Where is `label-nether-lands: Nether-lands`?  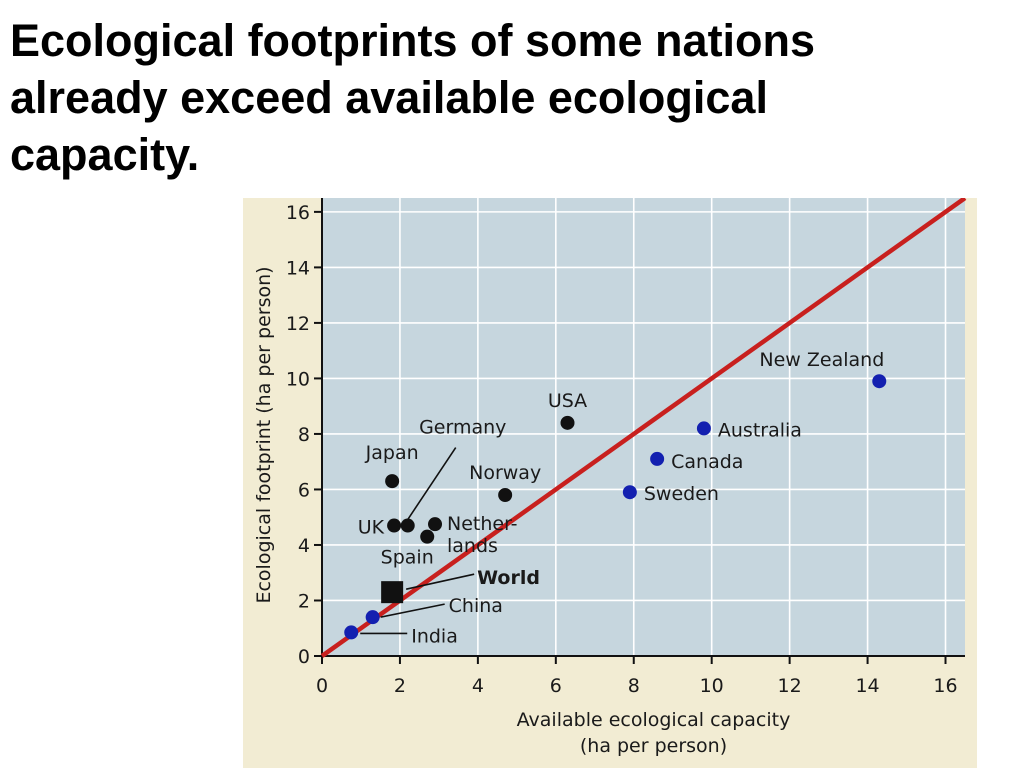 label-nether-lands: Nether-lands is located at coordinates (482, 535).